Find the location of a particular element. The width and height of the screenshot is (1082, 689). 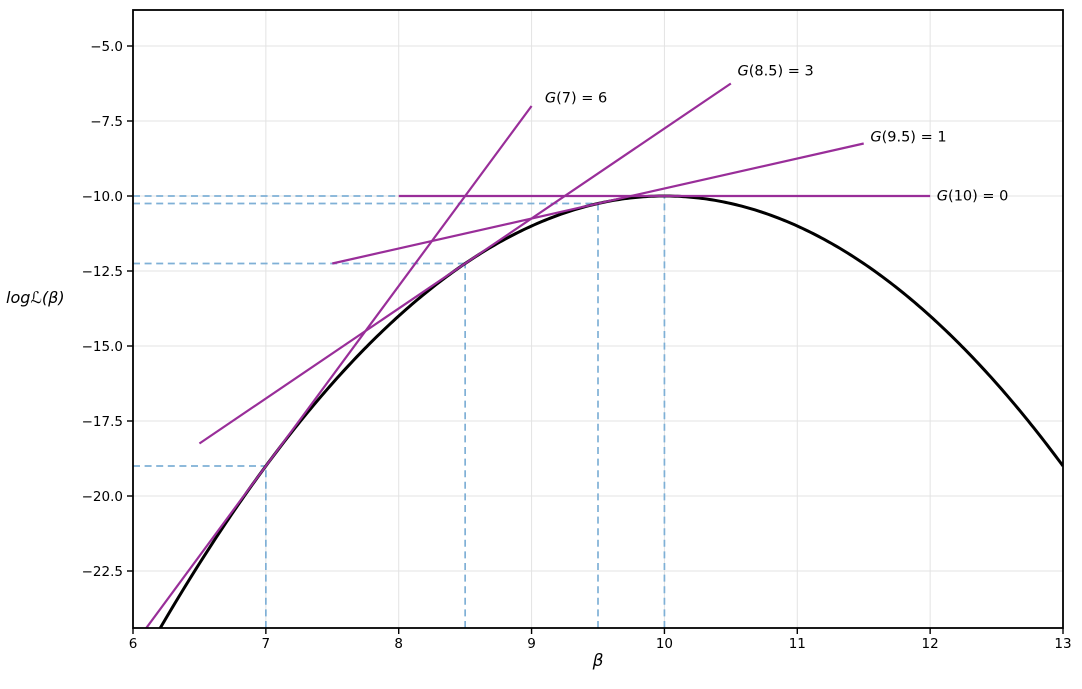

y-tick-label: −10.0 is located at coordinates (102, 197).